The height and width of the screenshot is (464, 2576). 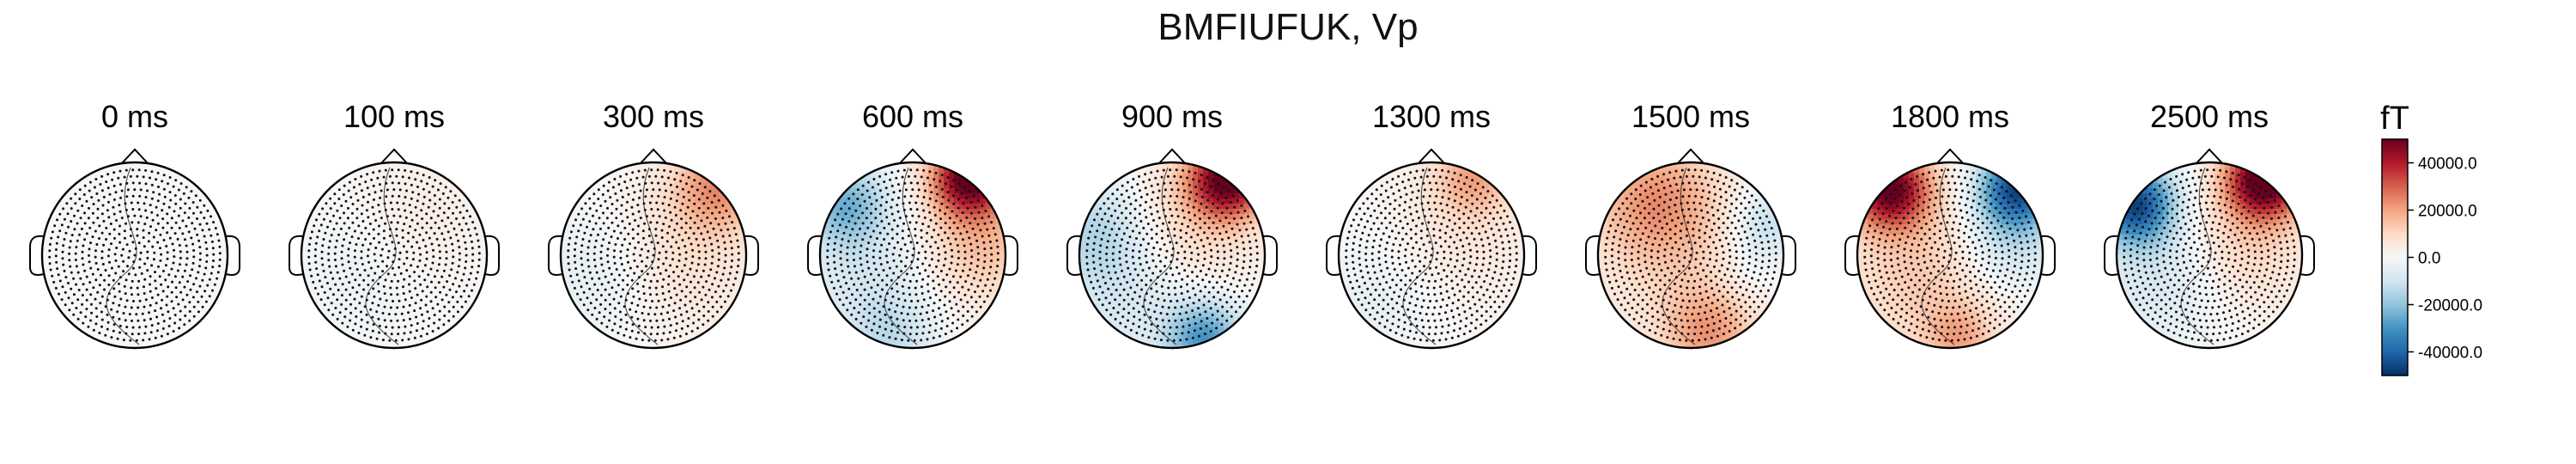 What do you see at coordinates (1288, 27) in the screenshot?
I see `figure-title: BMFIUFUK, Vp` at bounding box center [1288, 27].